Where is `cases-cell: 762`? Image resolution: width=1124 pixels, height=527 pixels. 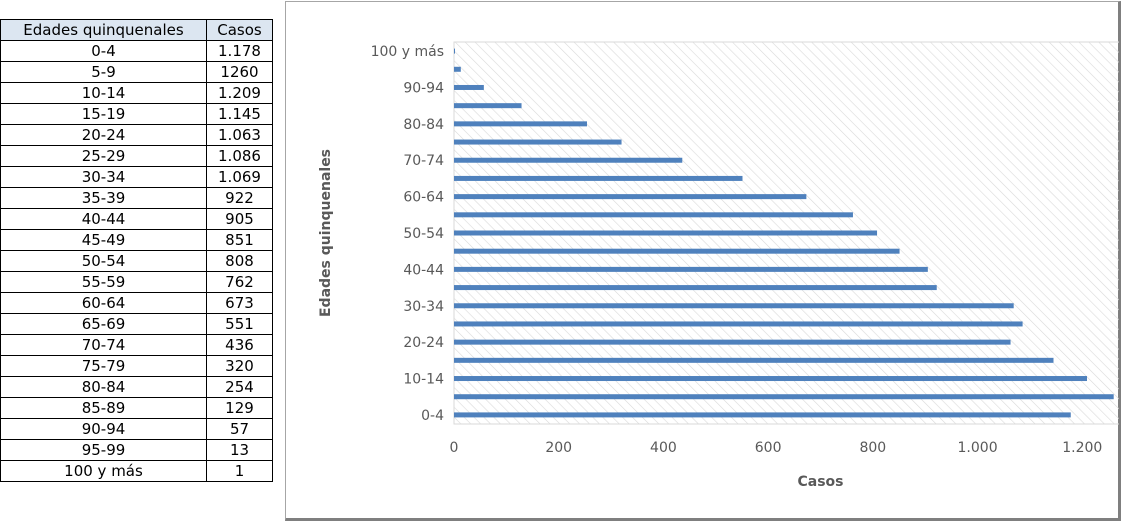 cases-cell: 762 is located at coordinates (239, 282).